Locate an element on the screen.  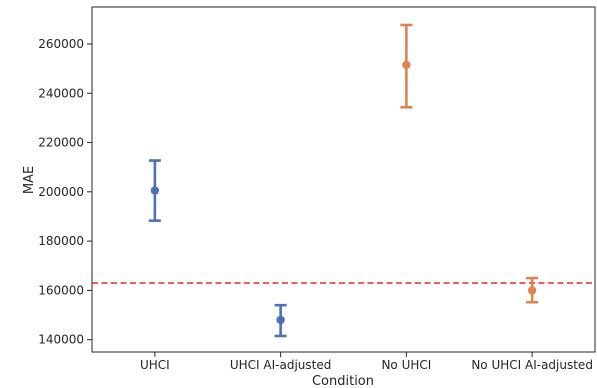
y-axis-label: MAE is located at coordinates (29, 180).